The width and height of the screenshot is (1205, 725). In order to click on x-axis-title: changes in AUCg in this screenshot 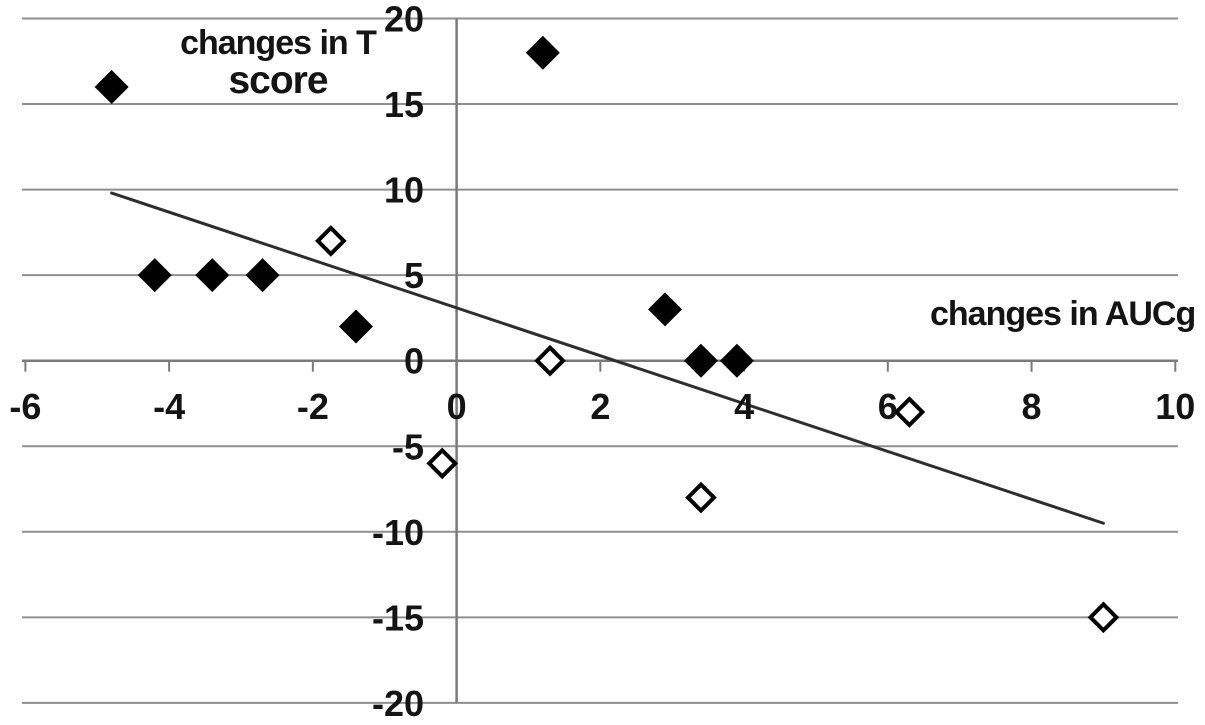, I will do `click(1063, 314)`.